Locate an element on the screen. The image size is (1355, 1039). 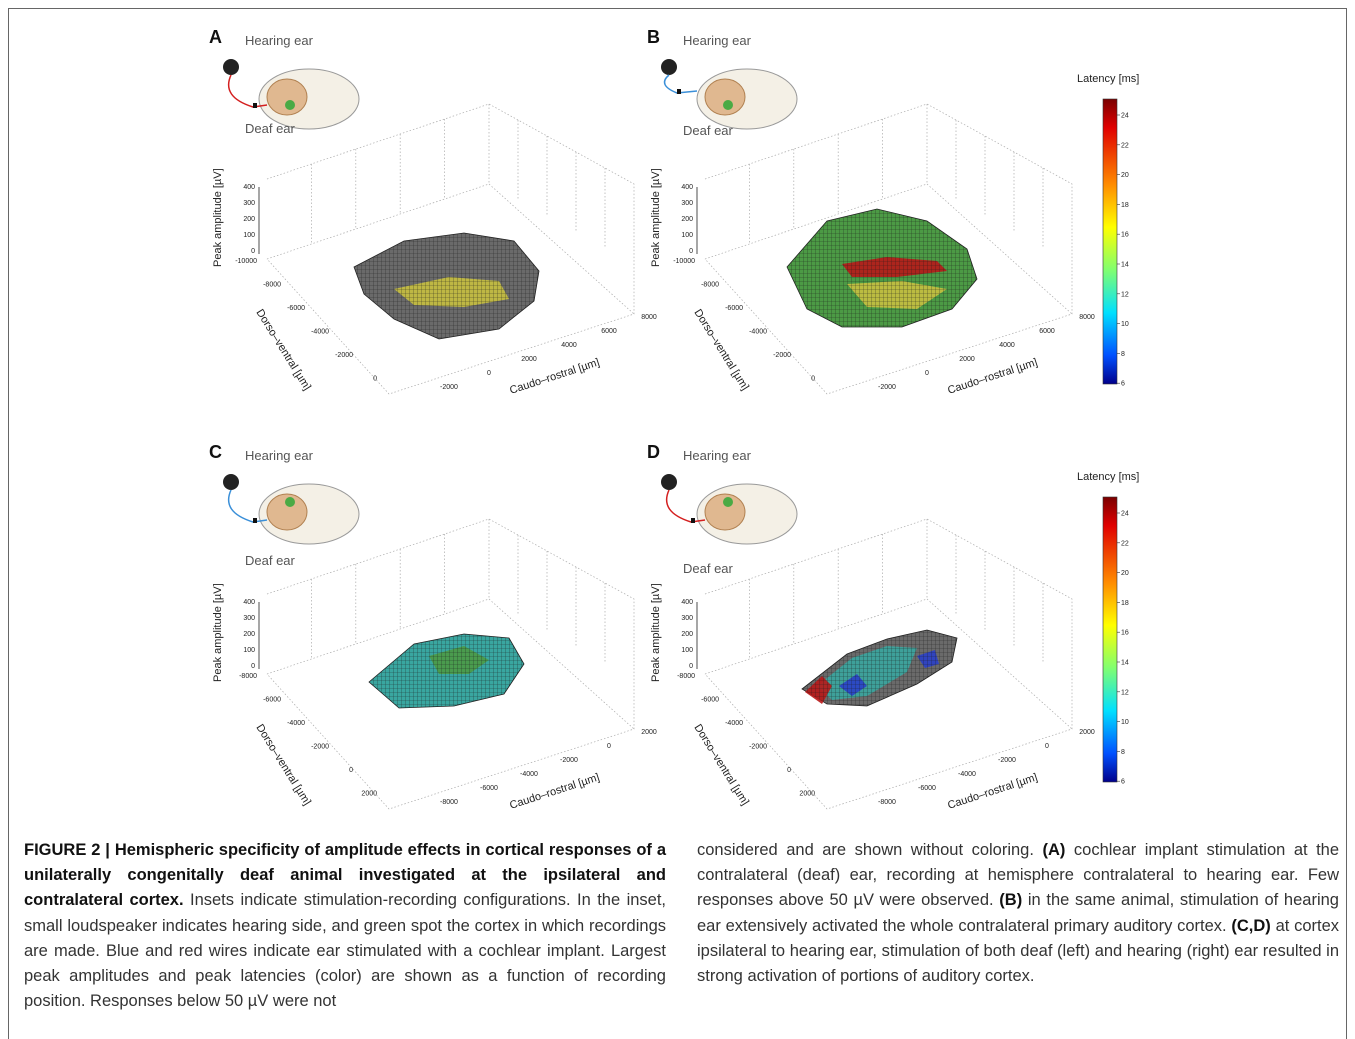
cr-tick-label: 8000 is located at coordinates (1087, 317).